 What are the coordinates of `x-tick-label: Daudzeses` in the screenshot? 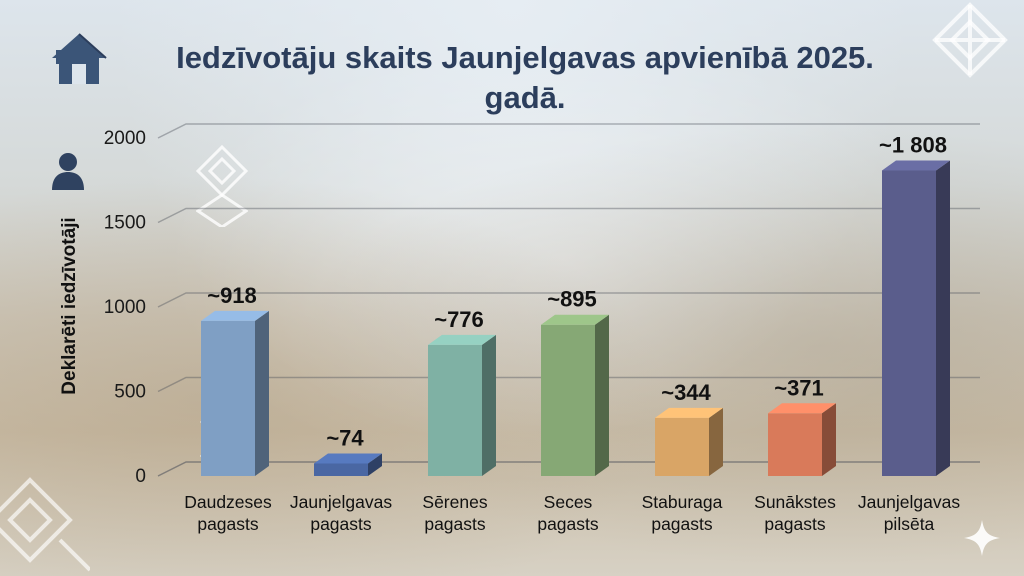 It's located at (228, 502).